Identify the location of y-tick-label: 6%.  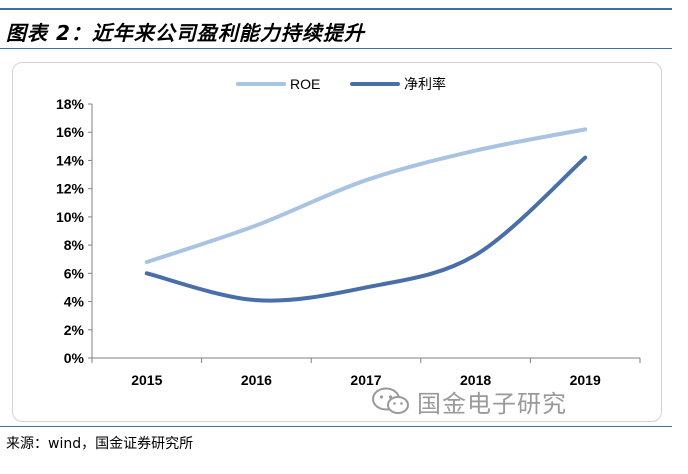
(74, 273).